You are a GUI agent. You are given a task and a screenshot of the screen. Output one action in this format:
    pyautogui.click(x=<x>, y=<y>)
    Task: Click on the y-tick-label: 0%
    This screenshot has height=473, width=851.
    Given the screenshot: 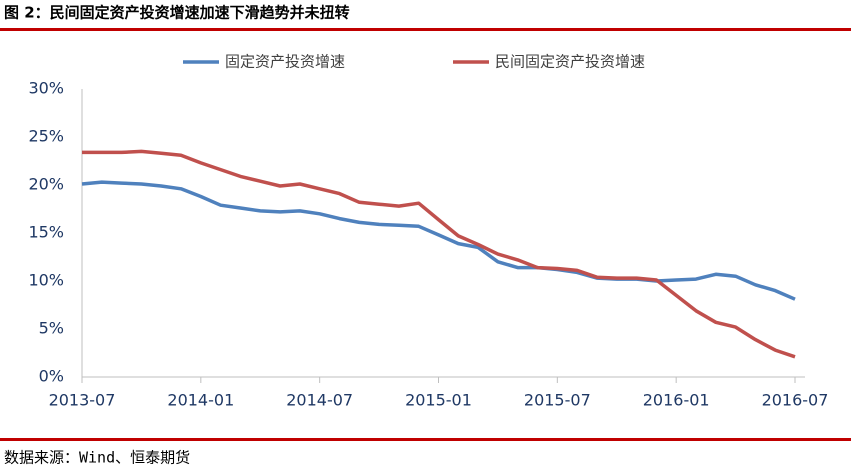 What is the action you would take?
    pyautogui.click(x=51, y=376)
    